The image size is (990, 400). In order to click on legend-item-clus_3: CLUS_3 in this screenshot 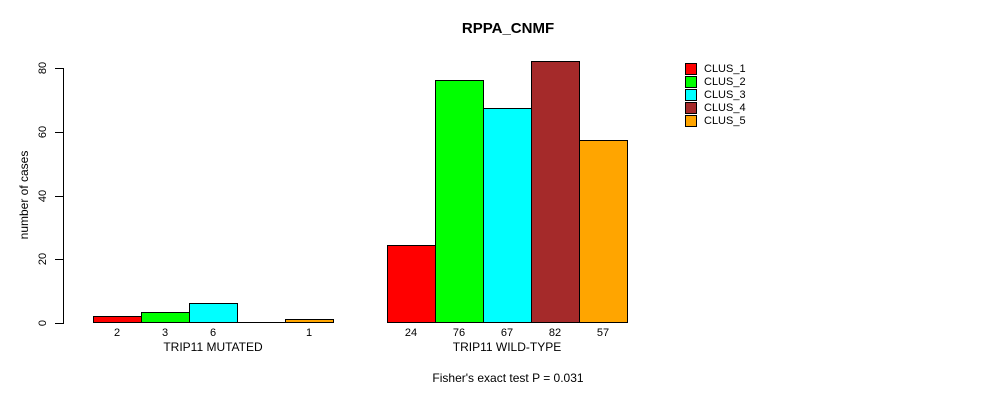, I will do `click(715, 95)`.